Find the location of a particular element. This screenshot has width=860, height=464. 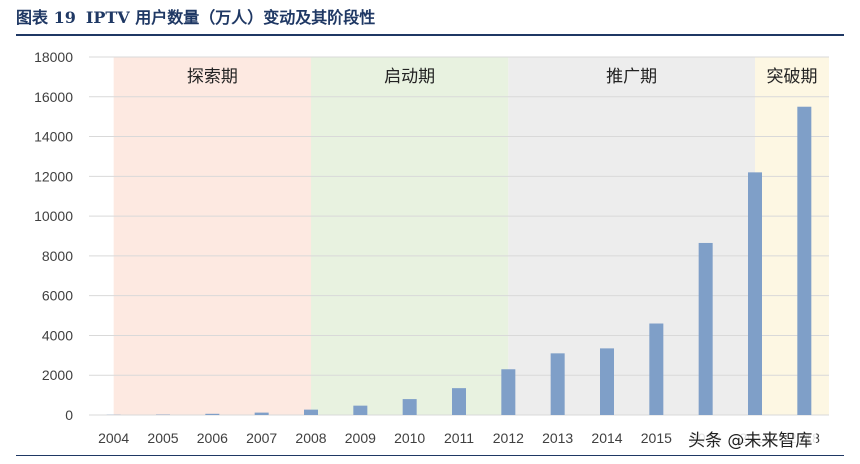

phase-label: 突破期 is located at coordinates (792, 77).